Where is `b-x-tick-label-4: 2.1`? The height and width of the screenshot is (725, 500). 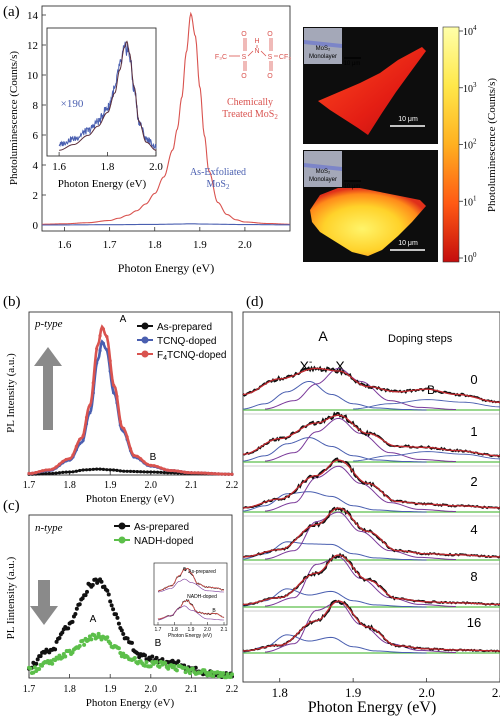 b-x-tick-label-4: 2.1 is located at coordinates (191, 485).